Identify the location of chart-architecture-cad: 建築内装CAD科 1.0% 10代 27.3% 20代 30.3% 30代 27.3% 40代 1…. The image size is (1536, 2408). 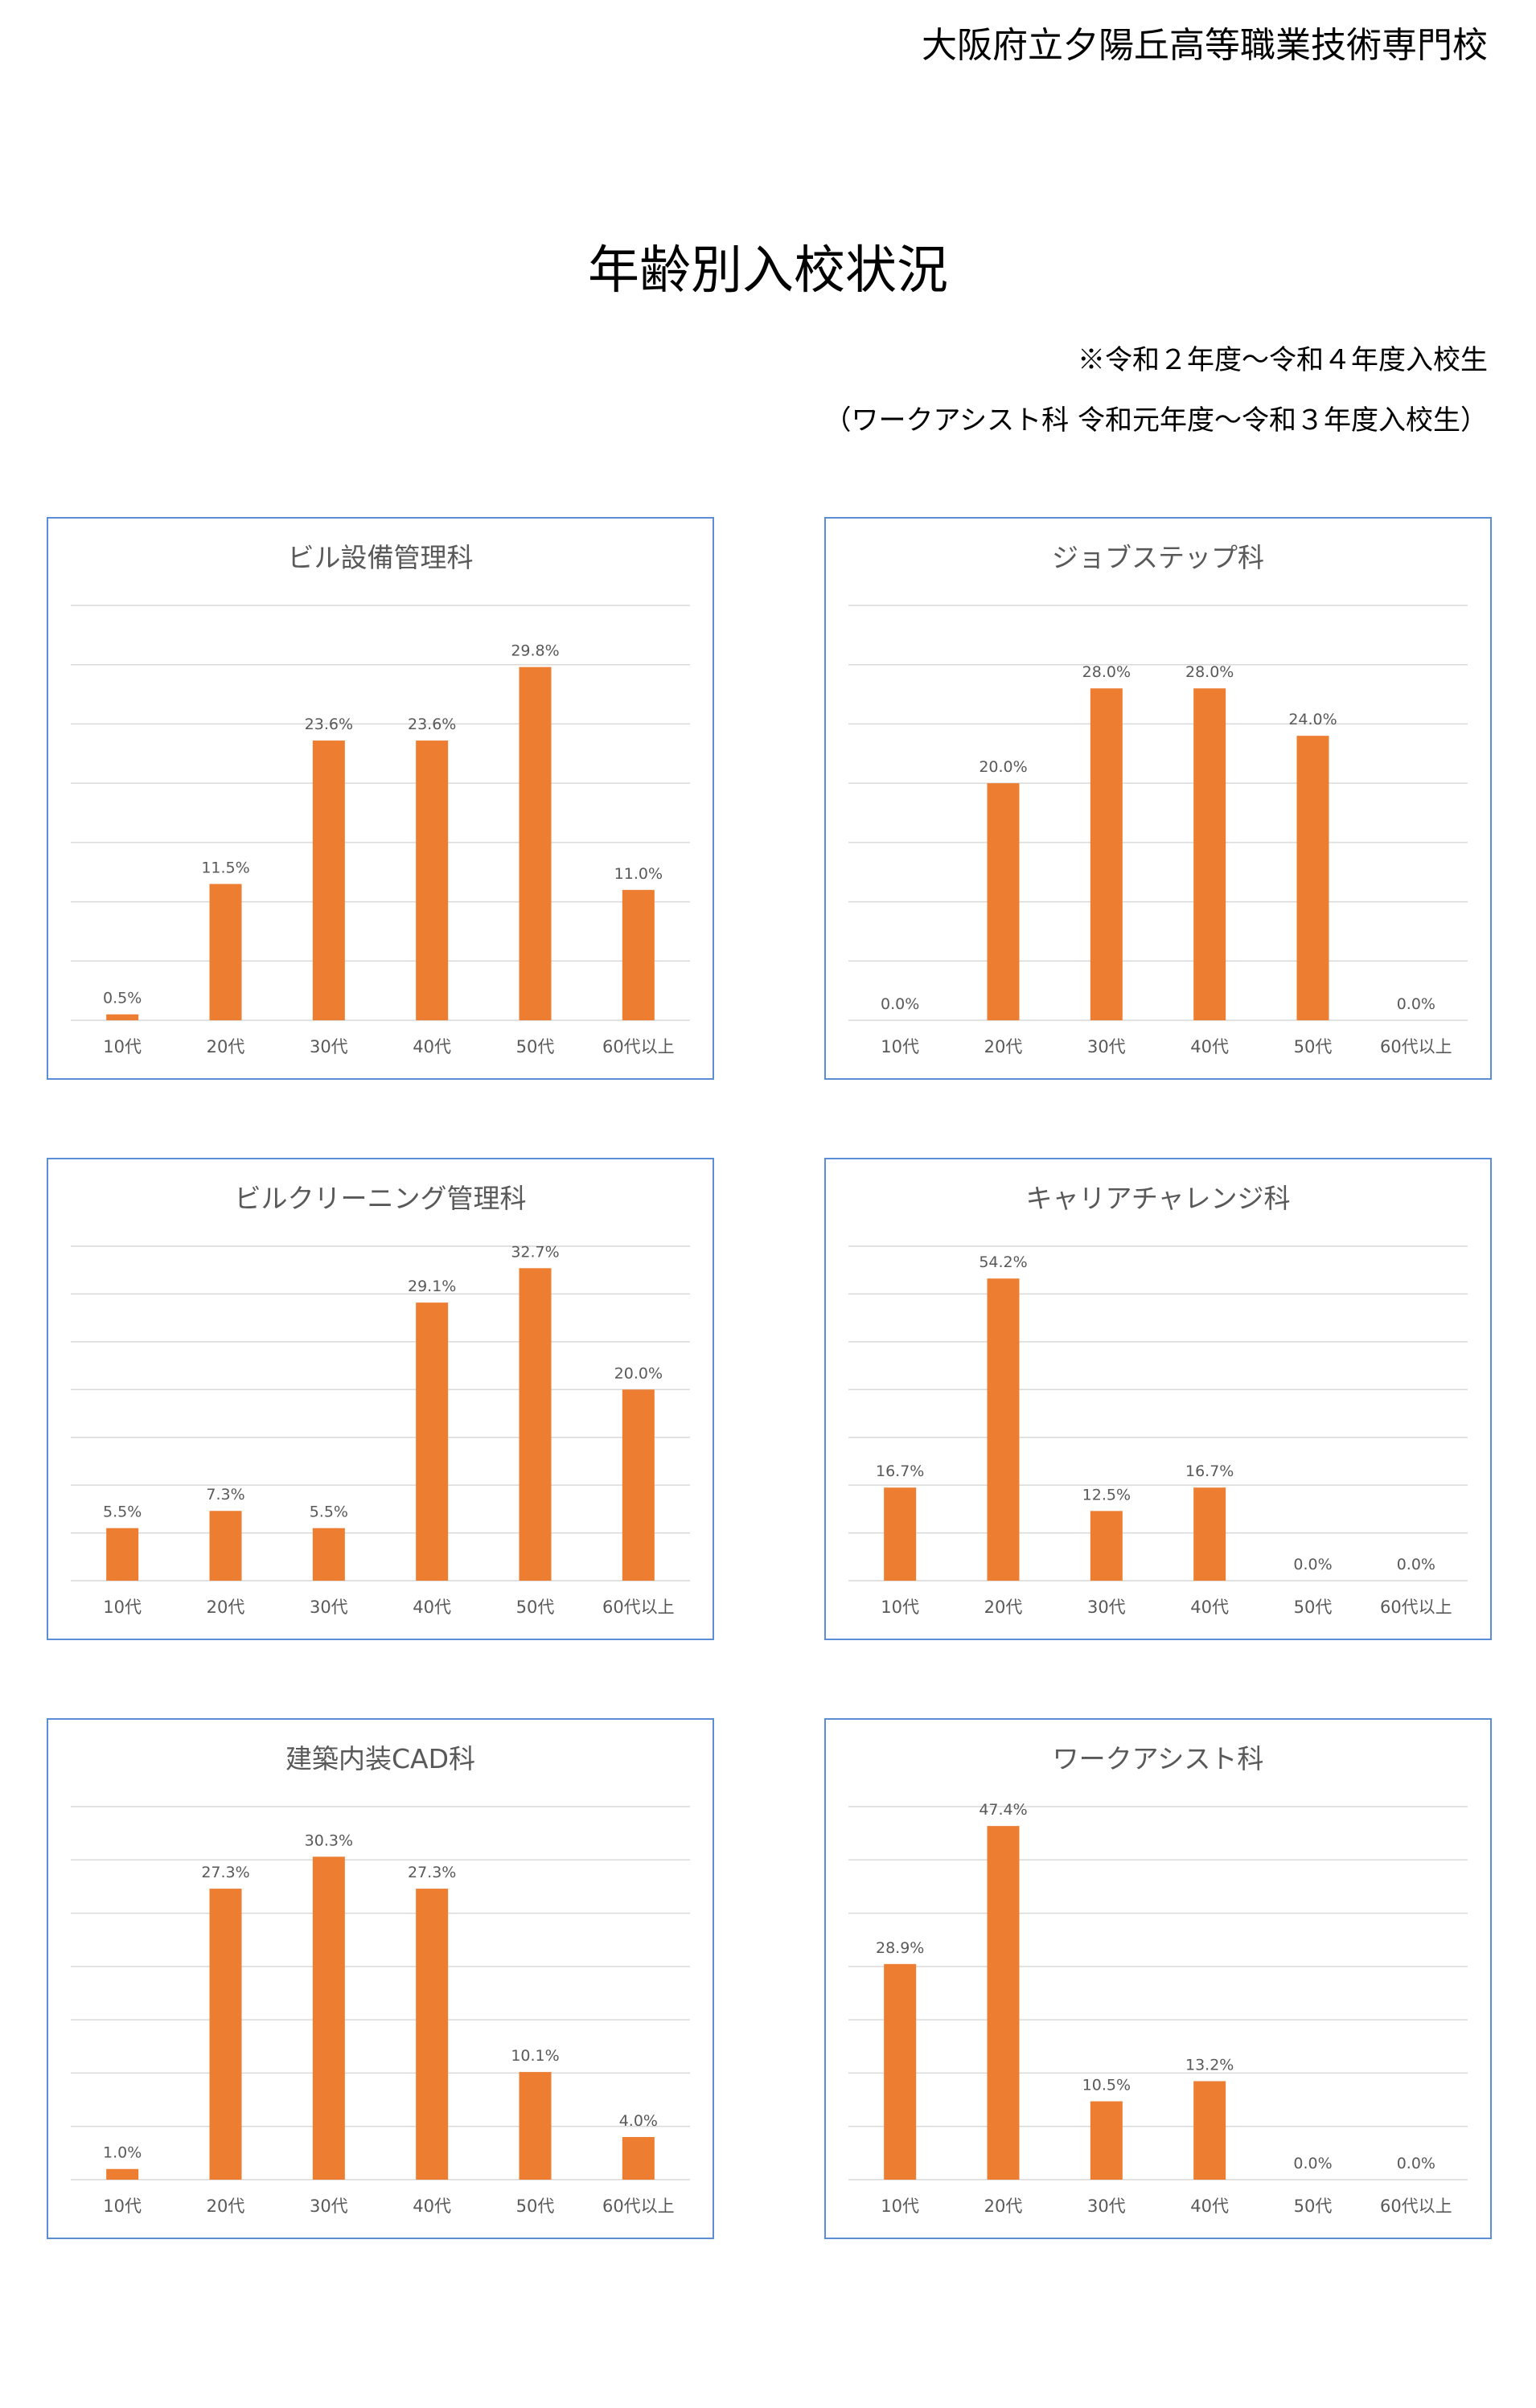
(380, 1978).